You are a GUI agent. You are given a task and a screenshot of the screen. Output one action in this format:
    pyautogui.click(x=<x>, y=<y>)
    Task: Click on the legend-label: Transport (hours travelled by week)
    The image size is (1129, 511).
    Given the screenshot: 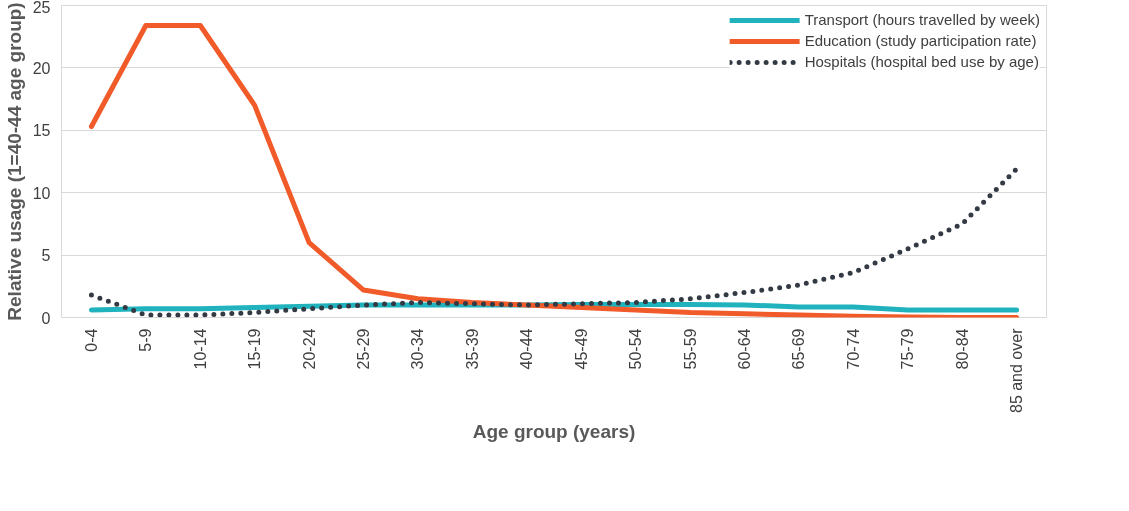 What is the action you would take?
    pyautogui.click(x=922, y=19)
    